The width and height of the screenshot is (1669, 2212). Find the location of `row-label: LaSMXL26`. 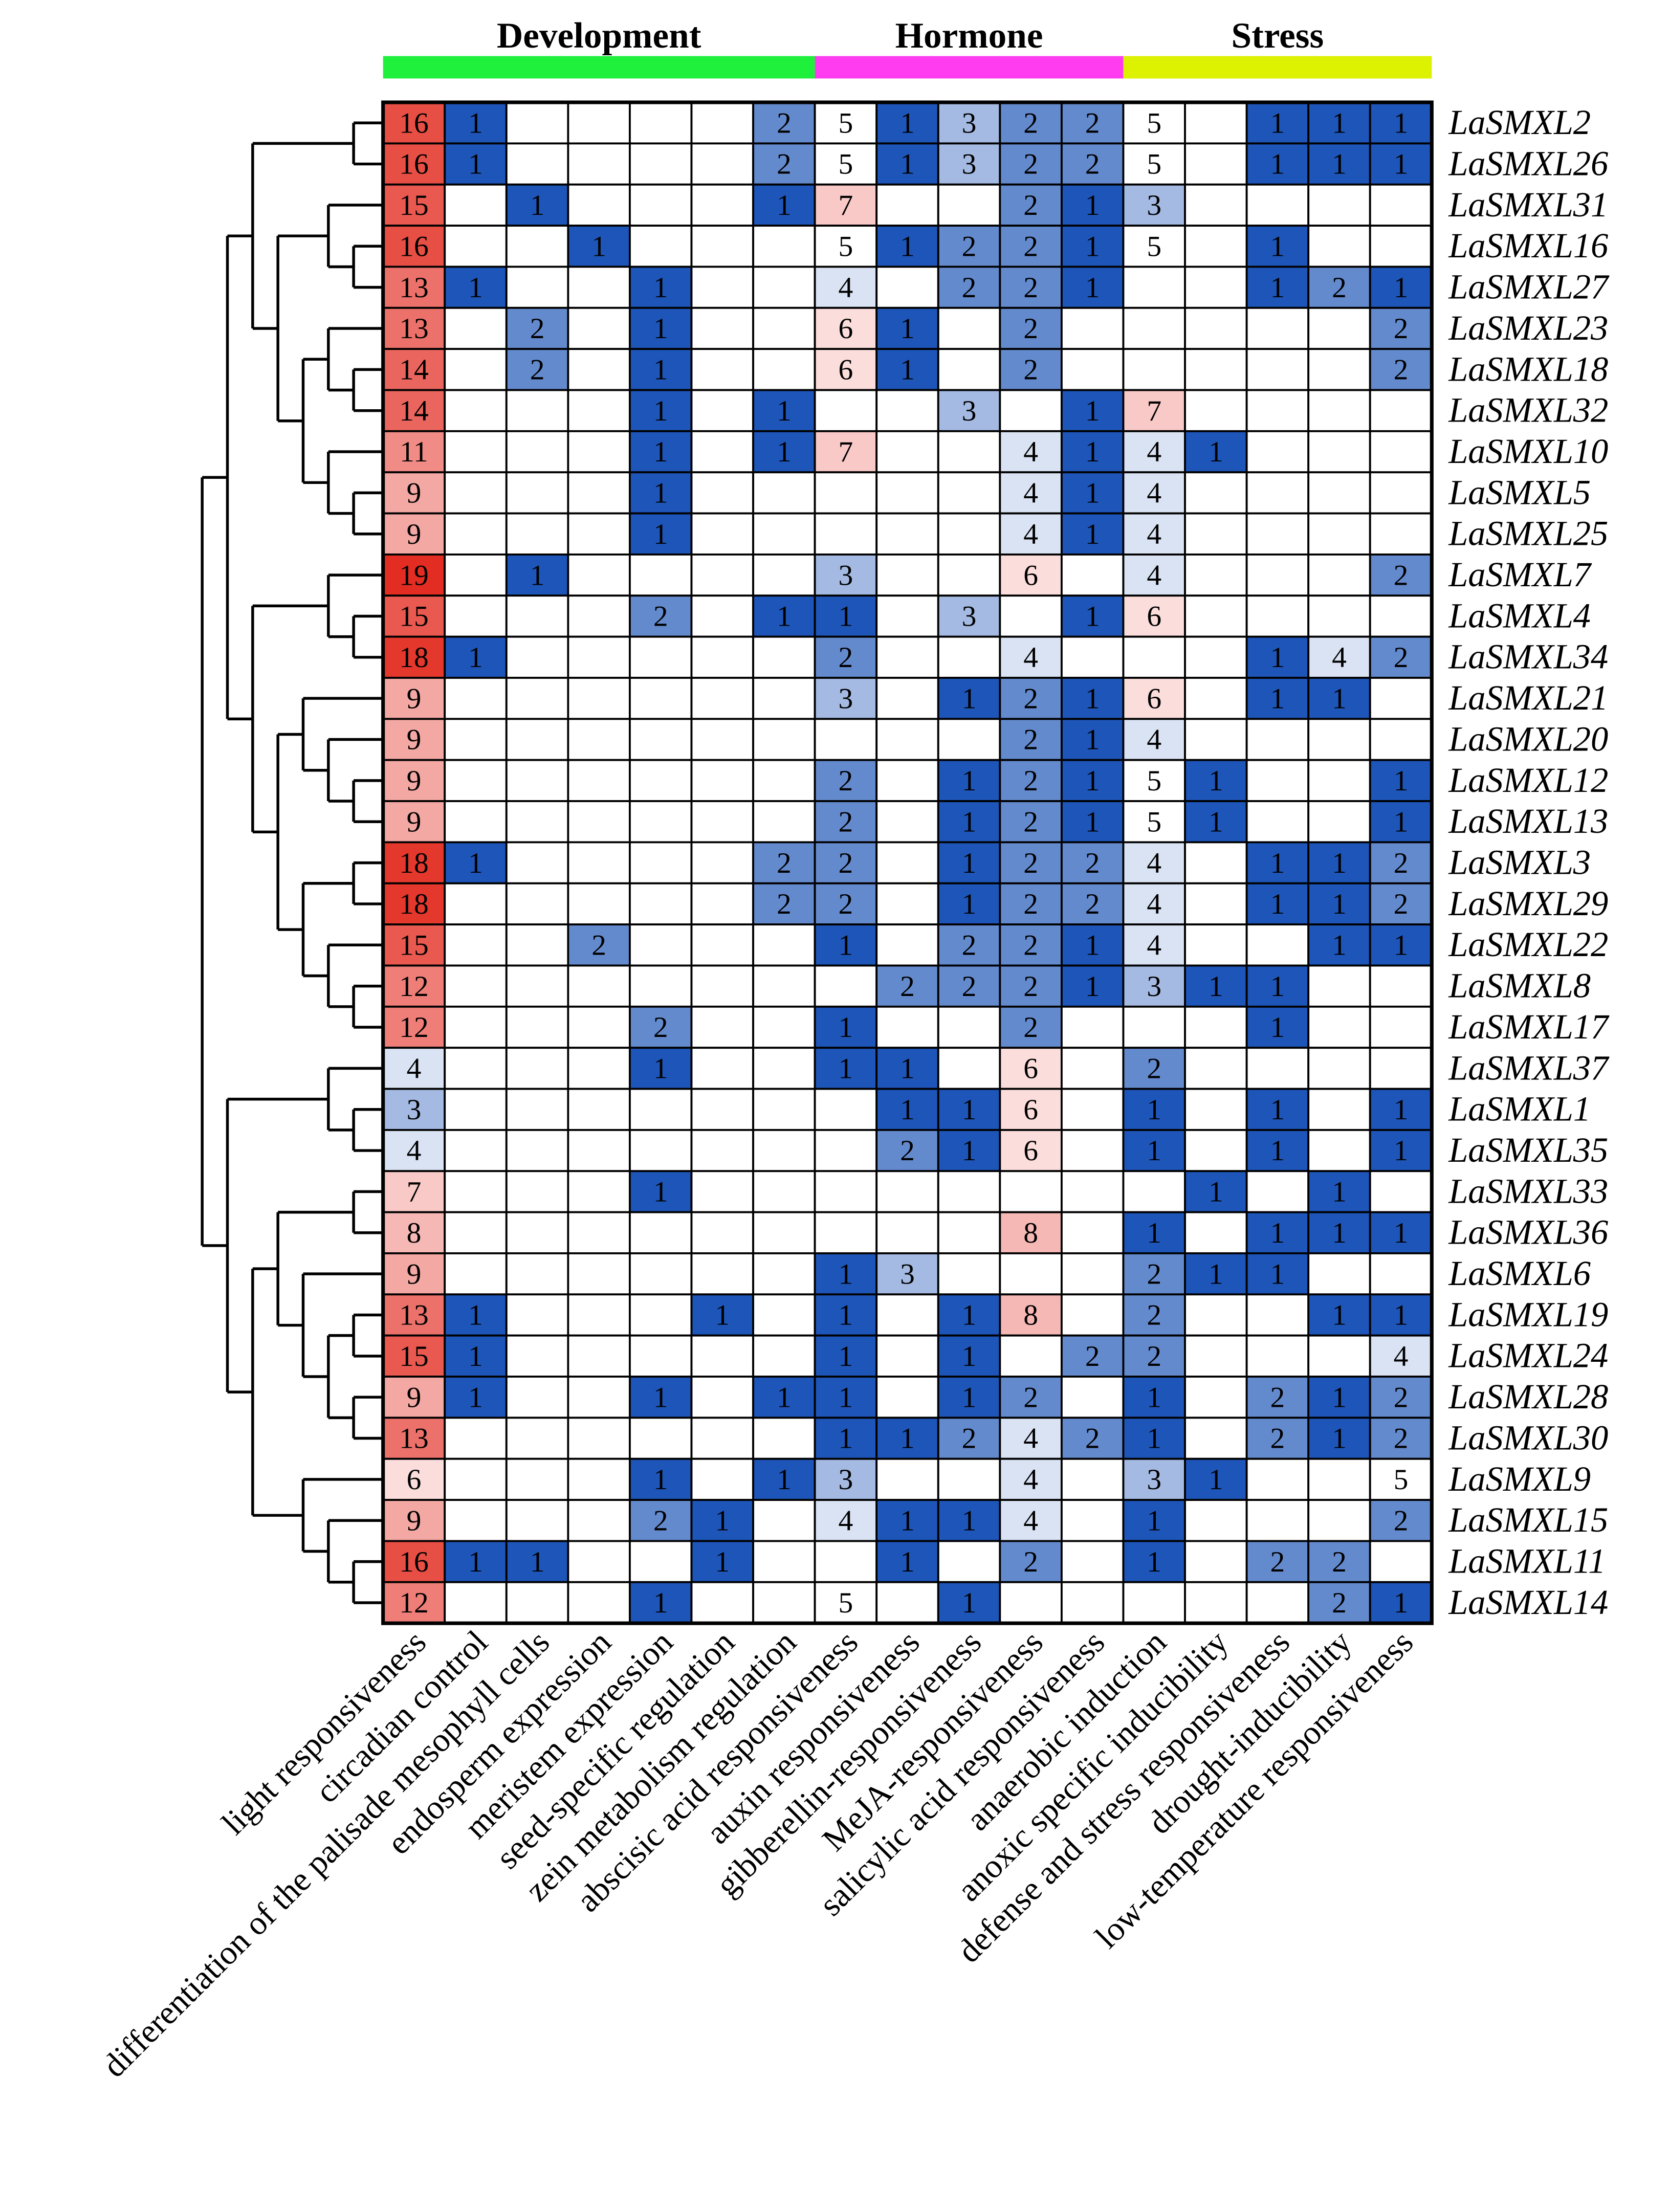

row-label: LaSMXL26 is located at coordinates (1528, 163).